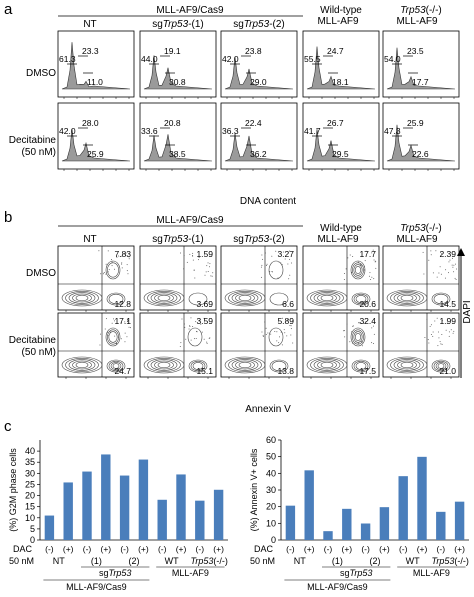 This screenshot has height=597, width=474. Describe the element at coordinates (134, 561) in the screenshot. I see `group-2: (2)` at that location.